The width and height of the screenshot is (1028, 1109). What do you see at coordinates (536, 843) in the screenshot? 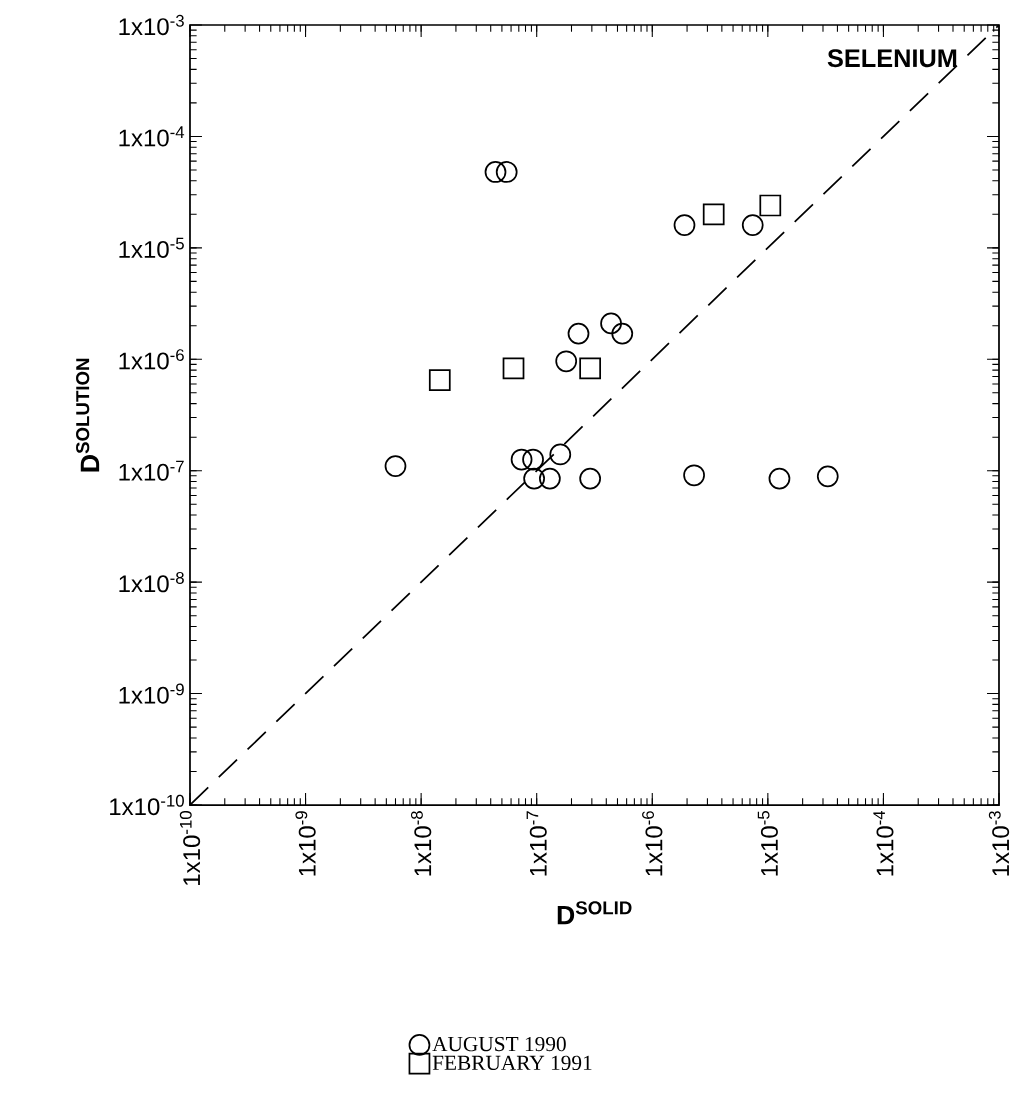
I see `x-tick-label: 1x10$^{-7}$` at bounding box center [536, 843].